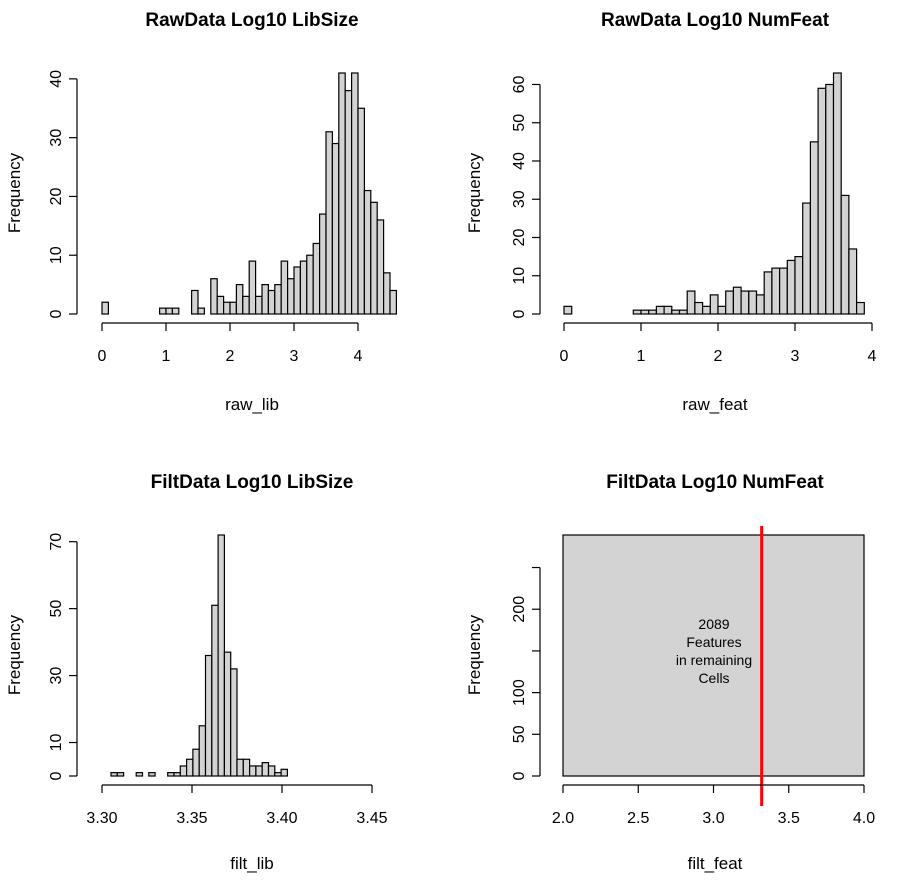  What do you see at coordinates (713, 678) in the screenshot?
I see `annotation-line-4: Cells` at bounding box center [713, 678].